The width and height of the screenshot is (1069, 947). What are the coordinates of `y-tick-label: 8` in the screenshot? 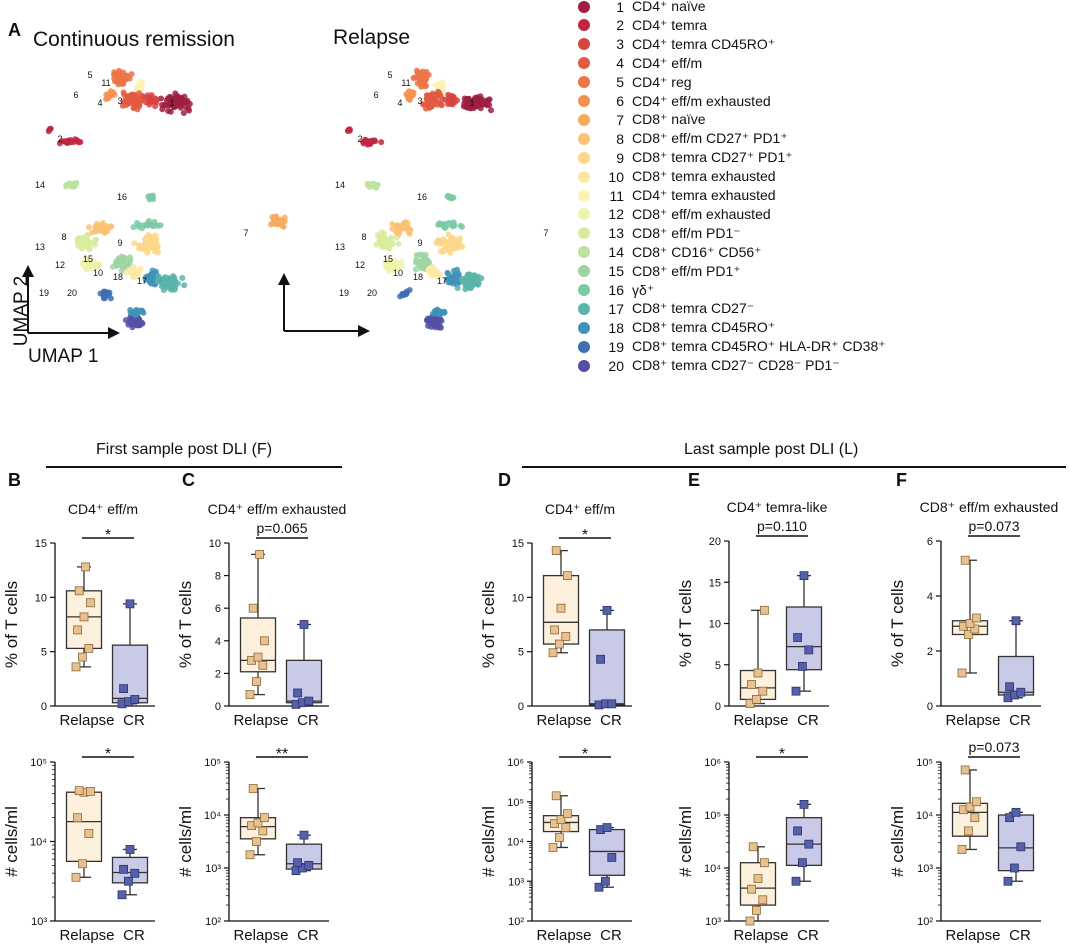 It's located at (218, 577).